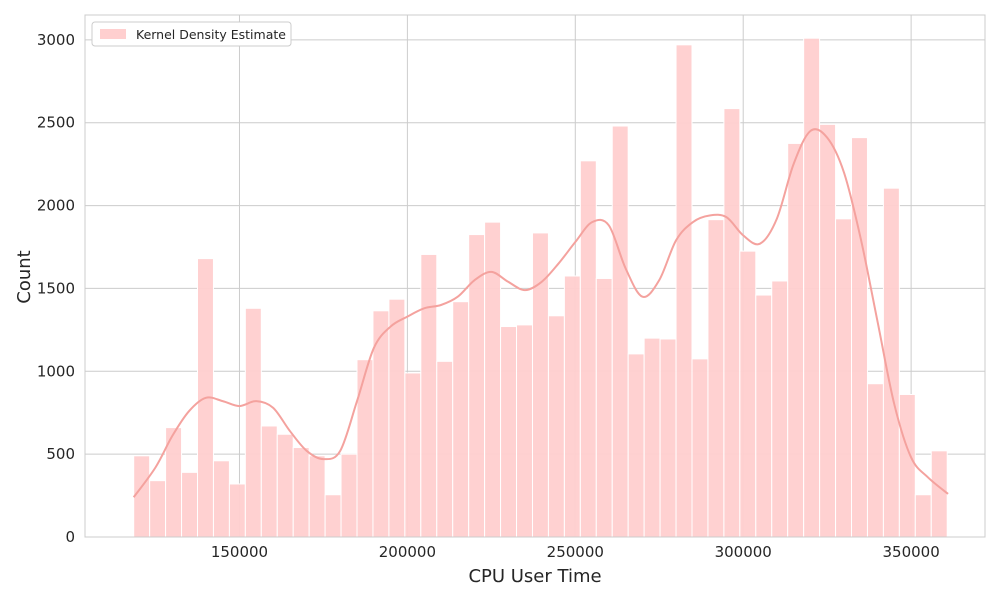  What do you see at coordinates (24, 276) in the screenshot?
I see `y-axis-title: Count` at bounding box center [24, 276].